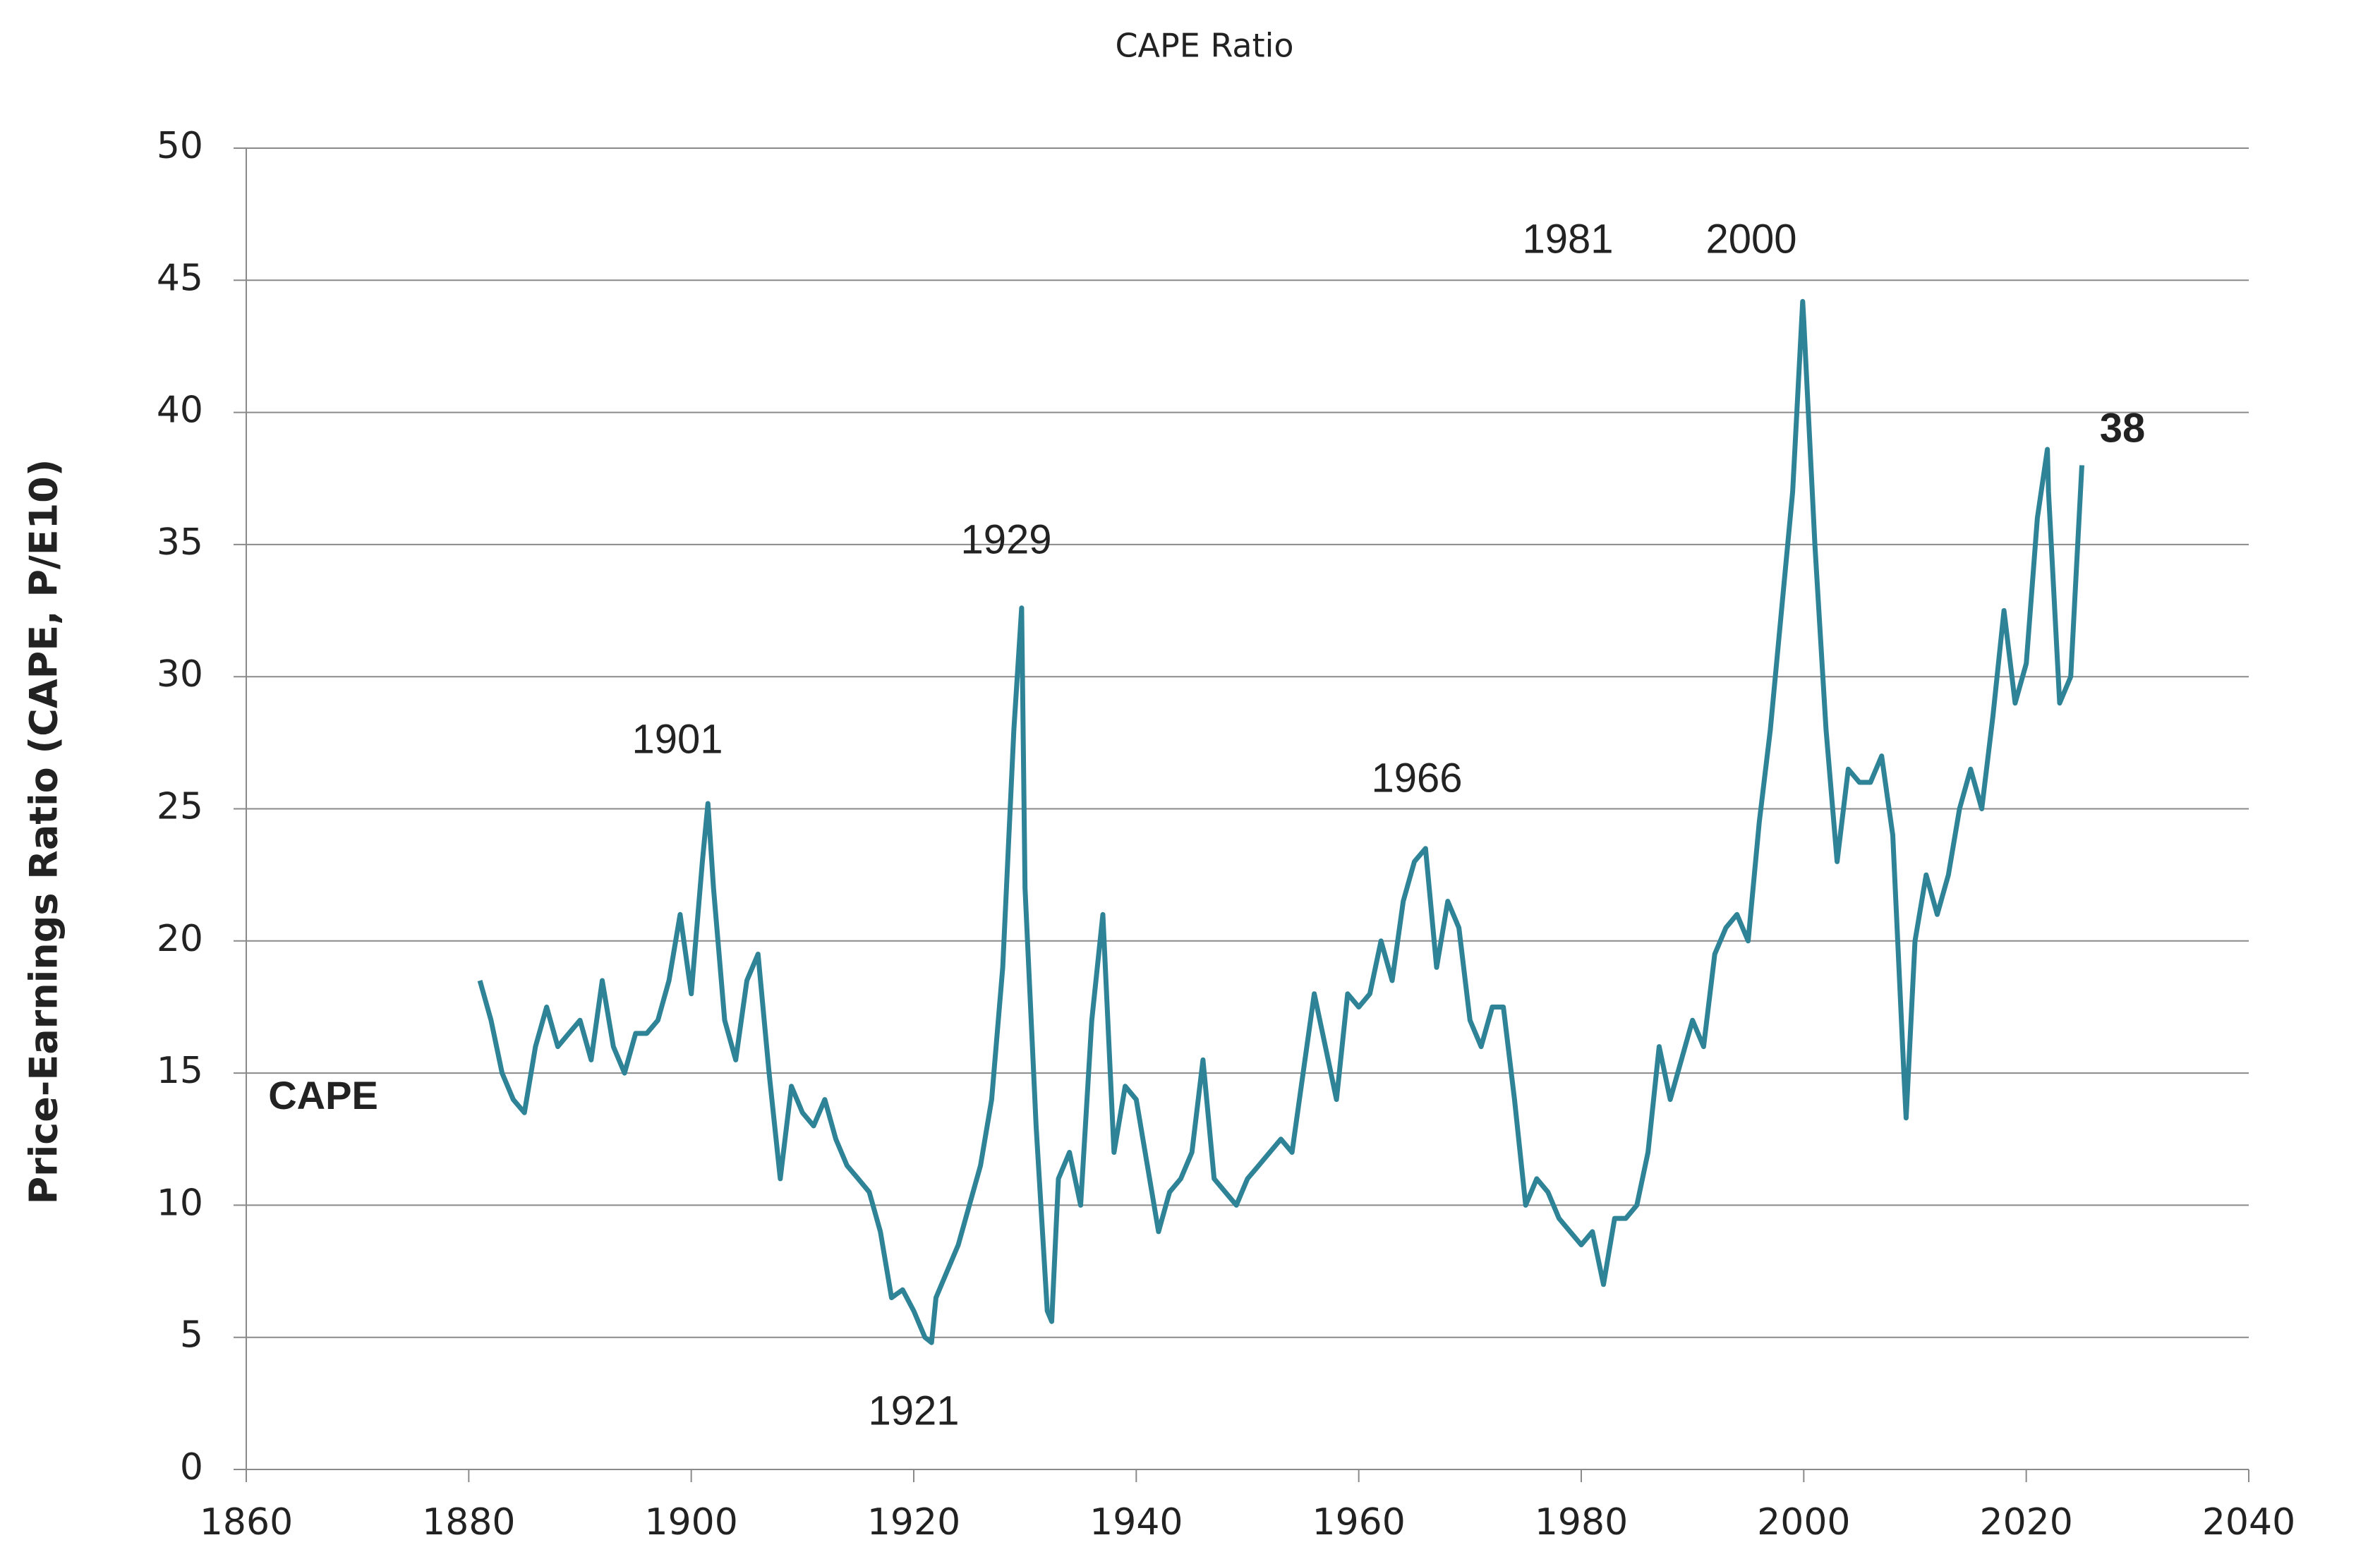  I want to click on annotation: 38, so click(2123, 428).